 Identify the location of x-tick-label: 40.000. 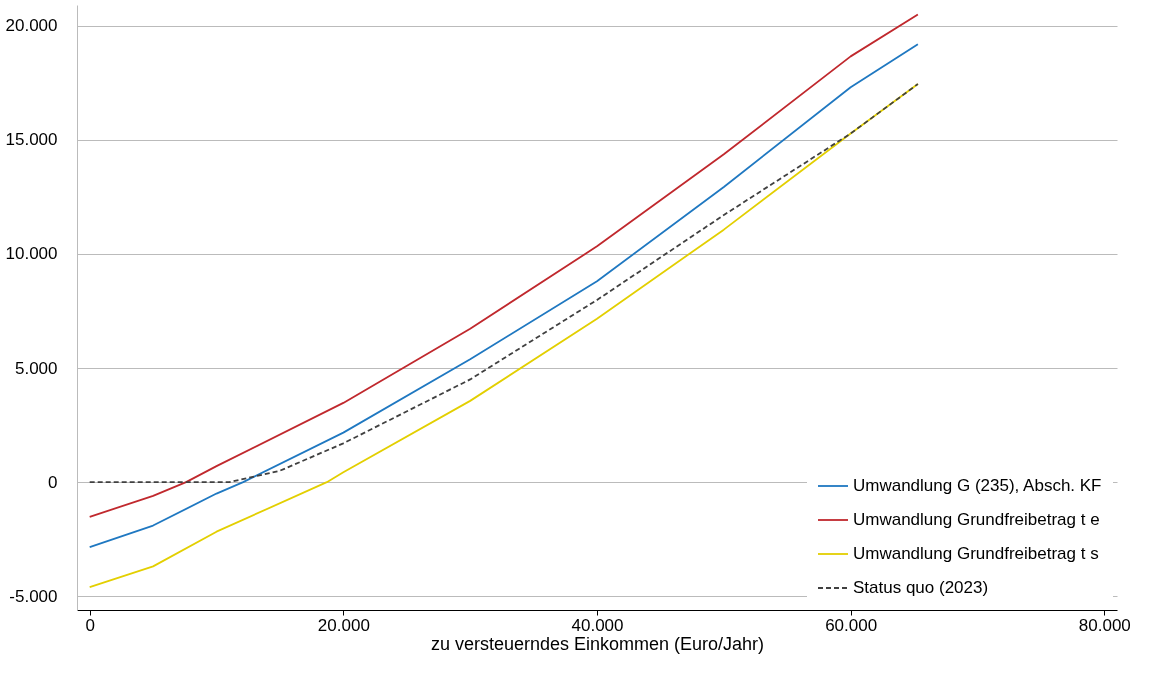
(597, 625).